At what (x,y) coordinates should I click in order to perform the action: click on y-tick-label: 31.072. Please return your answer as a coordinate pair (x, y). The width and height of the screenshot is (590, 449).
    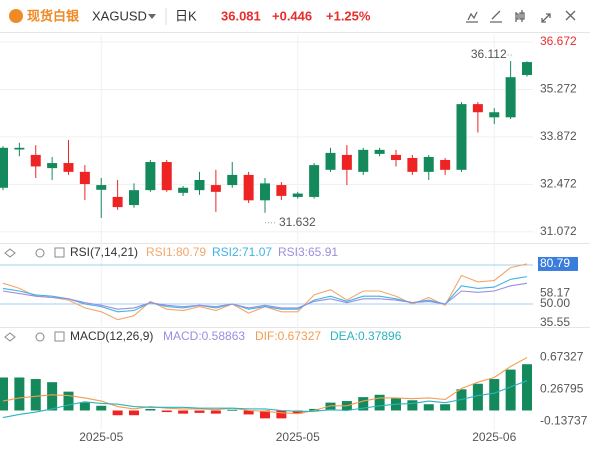
    Looking at the image, I should click on (558, 231).